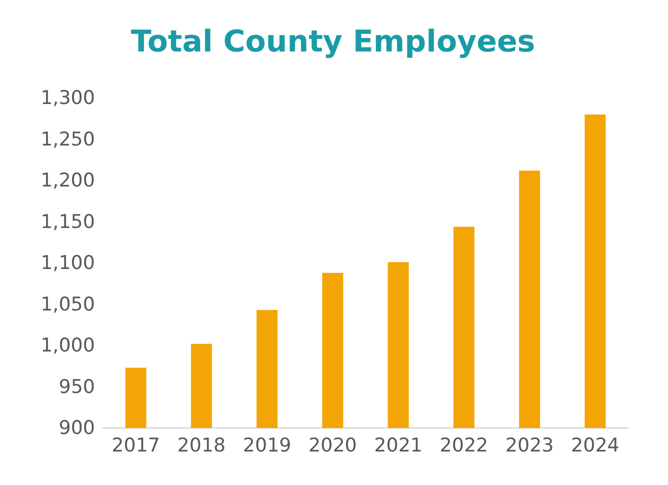 This screenshot has width=668, height=485. Describe the element at coordinates (67, 345) in the screenshot. I see `y-tick-label: 1,000` at that location.